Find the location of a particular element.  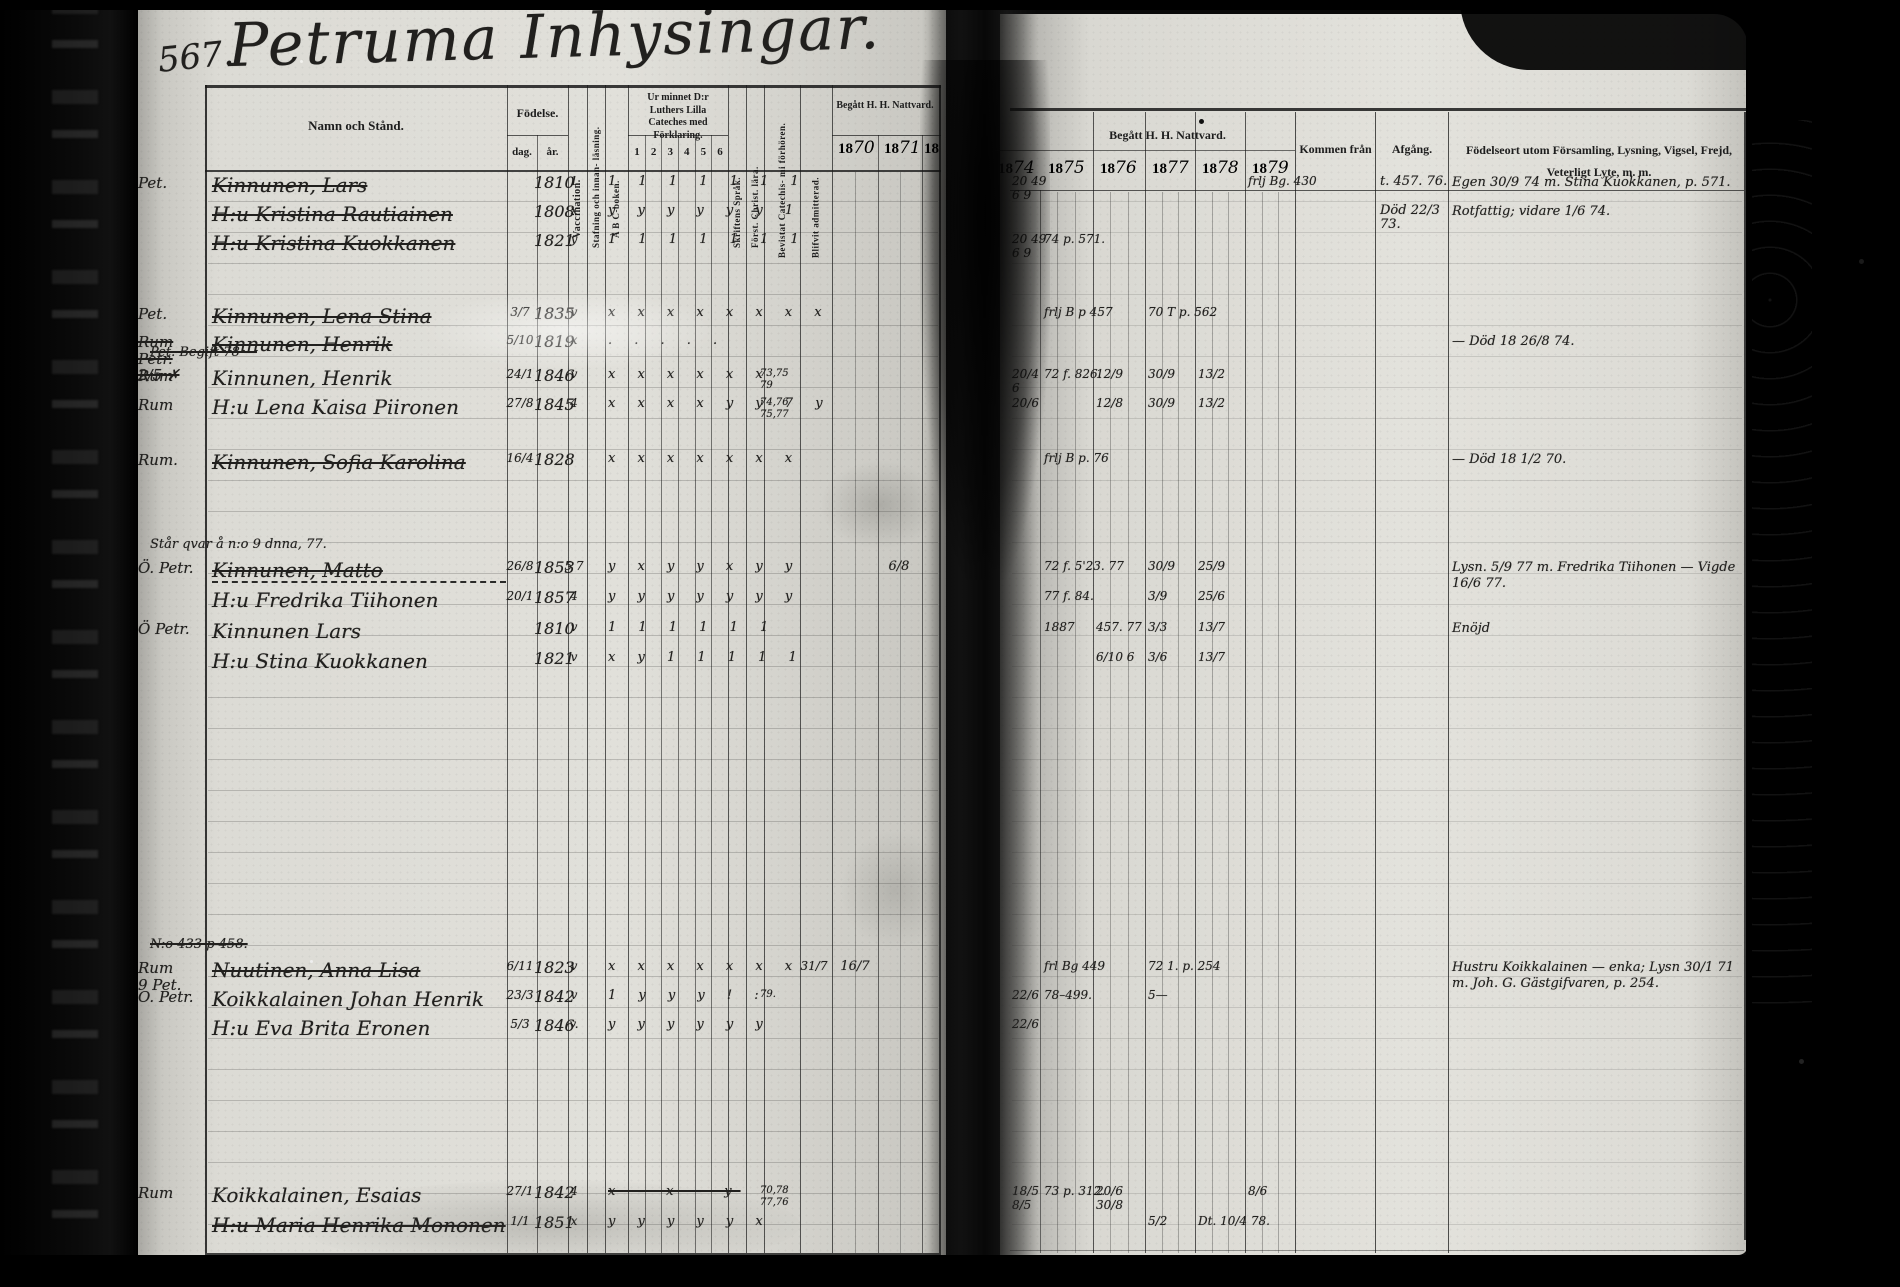

film-edge-top is located at coordinates (950, 5).